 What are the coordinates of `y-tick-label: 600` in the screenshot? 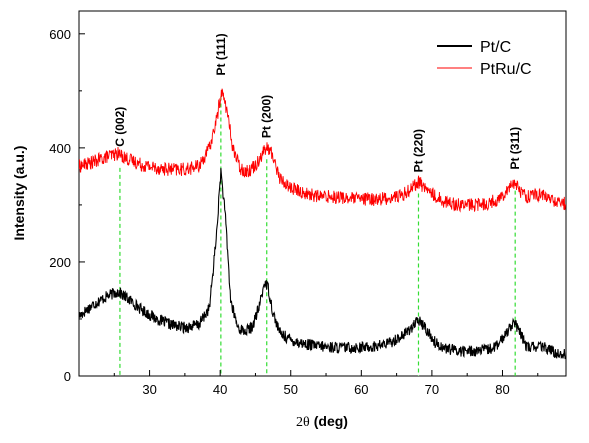 It's located at (60, 34).